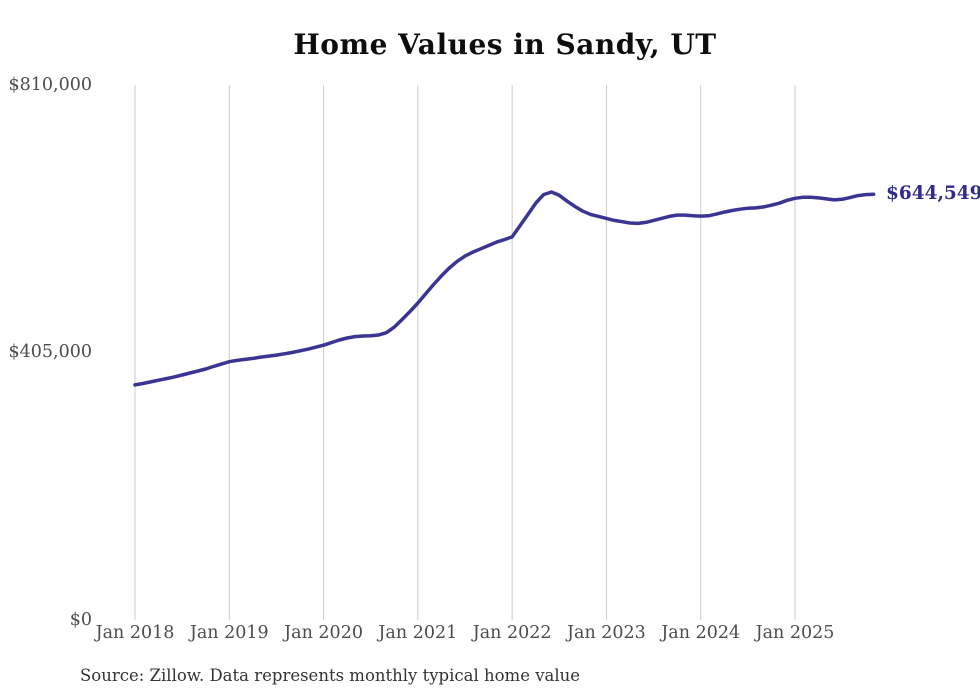  What do you see at coordinates (701, 633) in the screenshot?
I see `x-axis-tick-label: Jan 2024` at bounding box center [701, 633].